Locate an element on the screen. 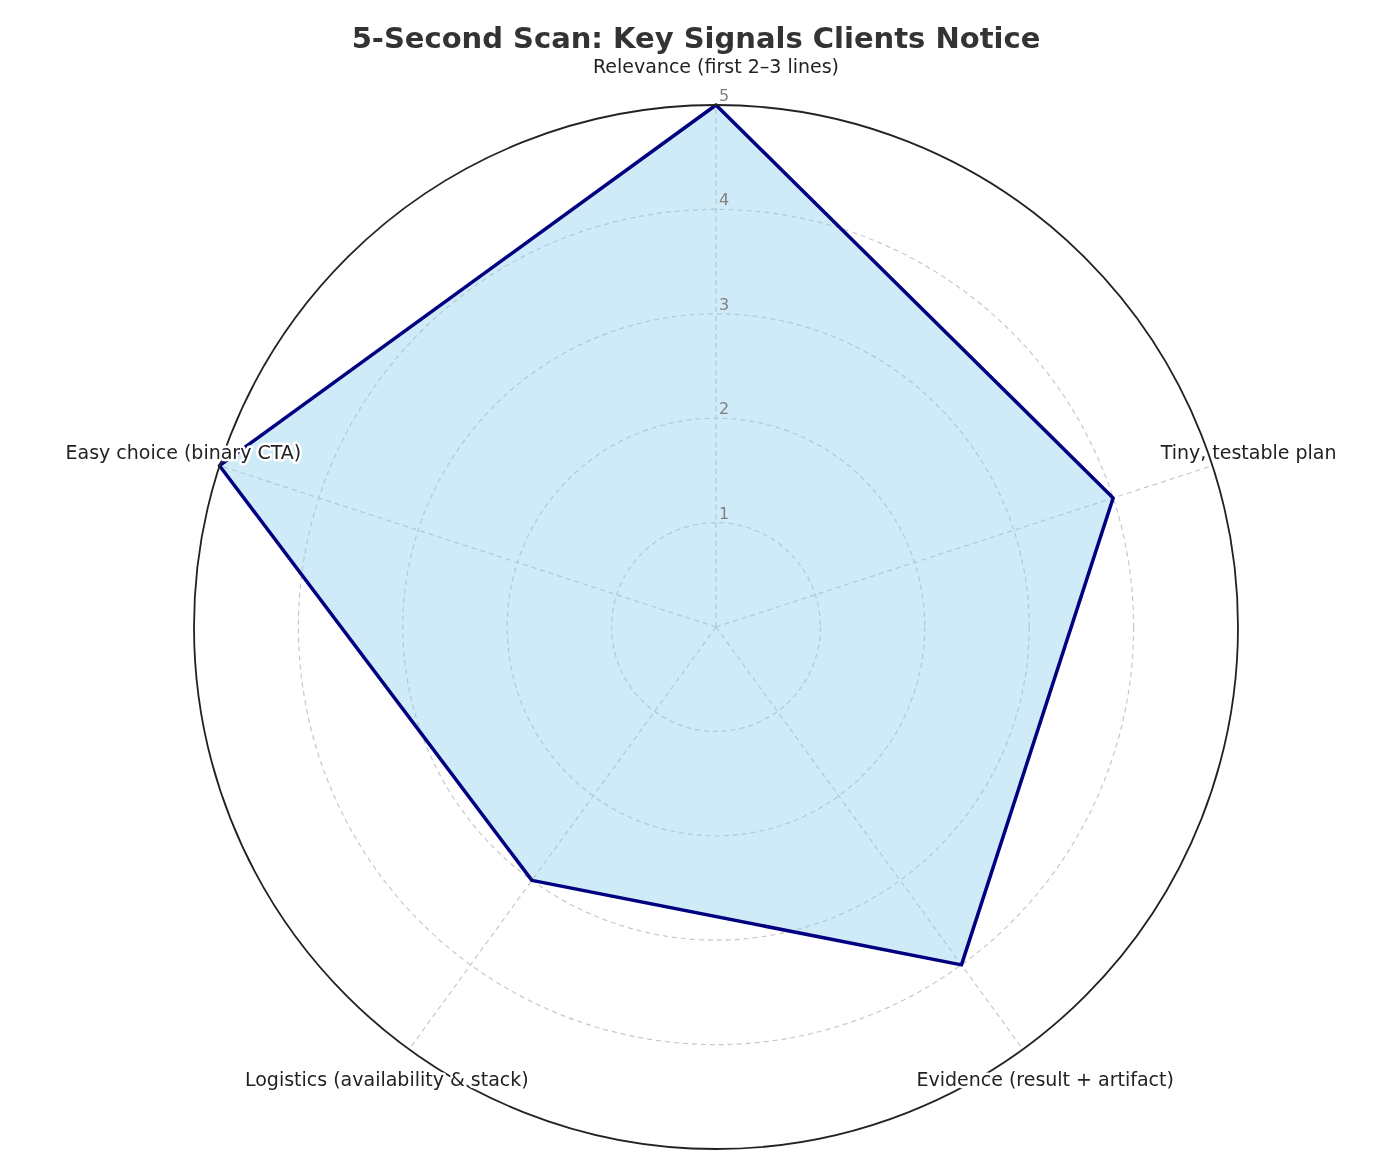 The width and height of the screenshot is (1388, 1169). spoke-label: Relevance (first 2–3 lines) is located at coordinates (716, 65).